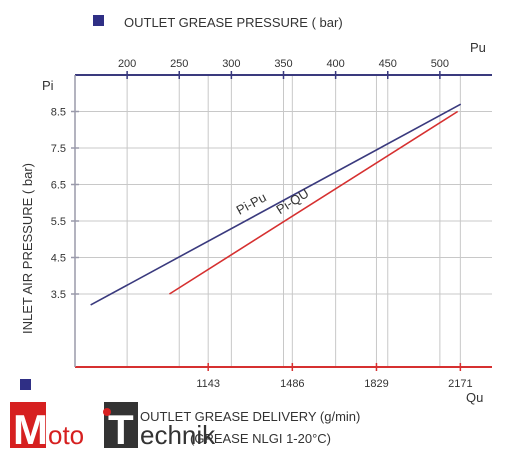 Image resolution: width=508 pixels, height=460 pixels. What do you see at coordinates (251, 203) in the screenshot?
I see `series-label-pi-pu: Pi-Pu` at bounding box center [251, 203].